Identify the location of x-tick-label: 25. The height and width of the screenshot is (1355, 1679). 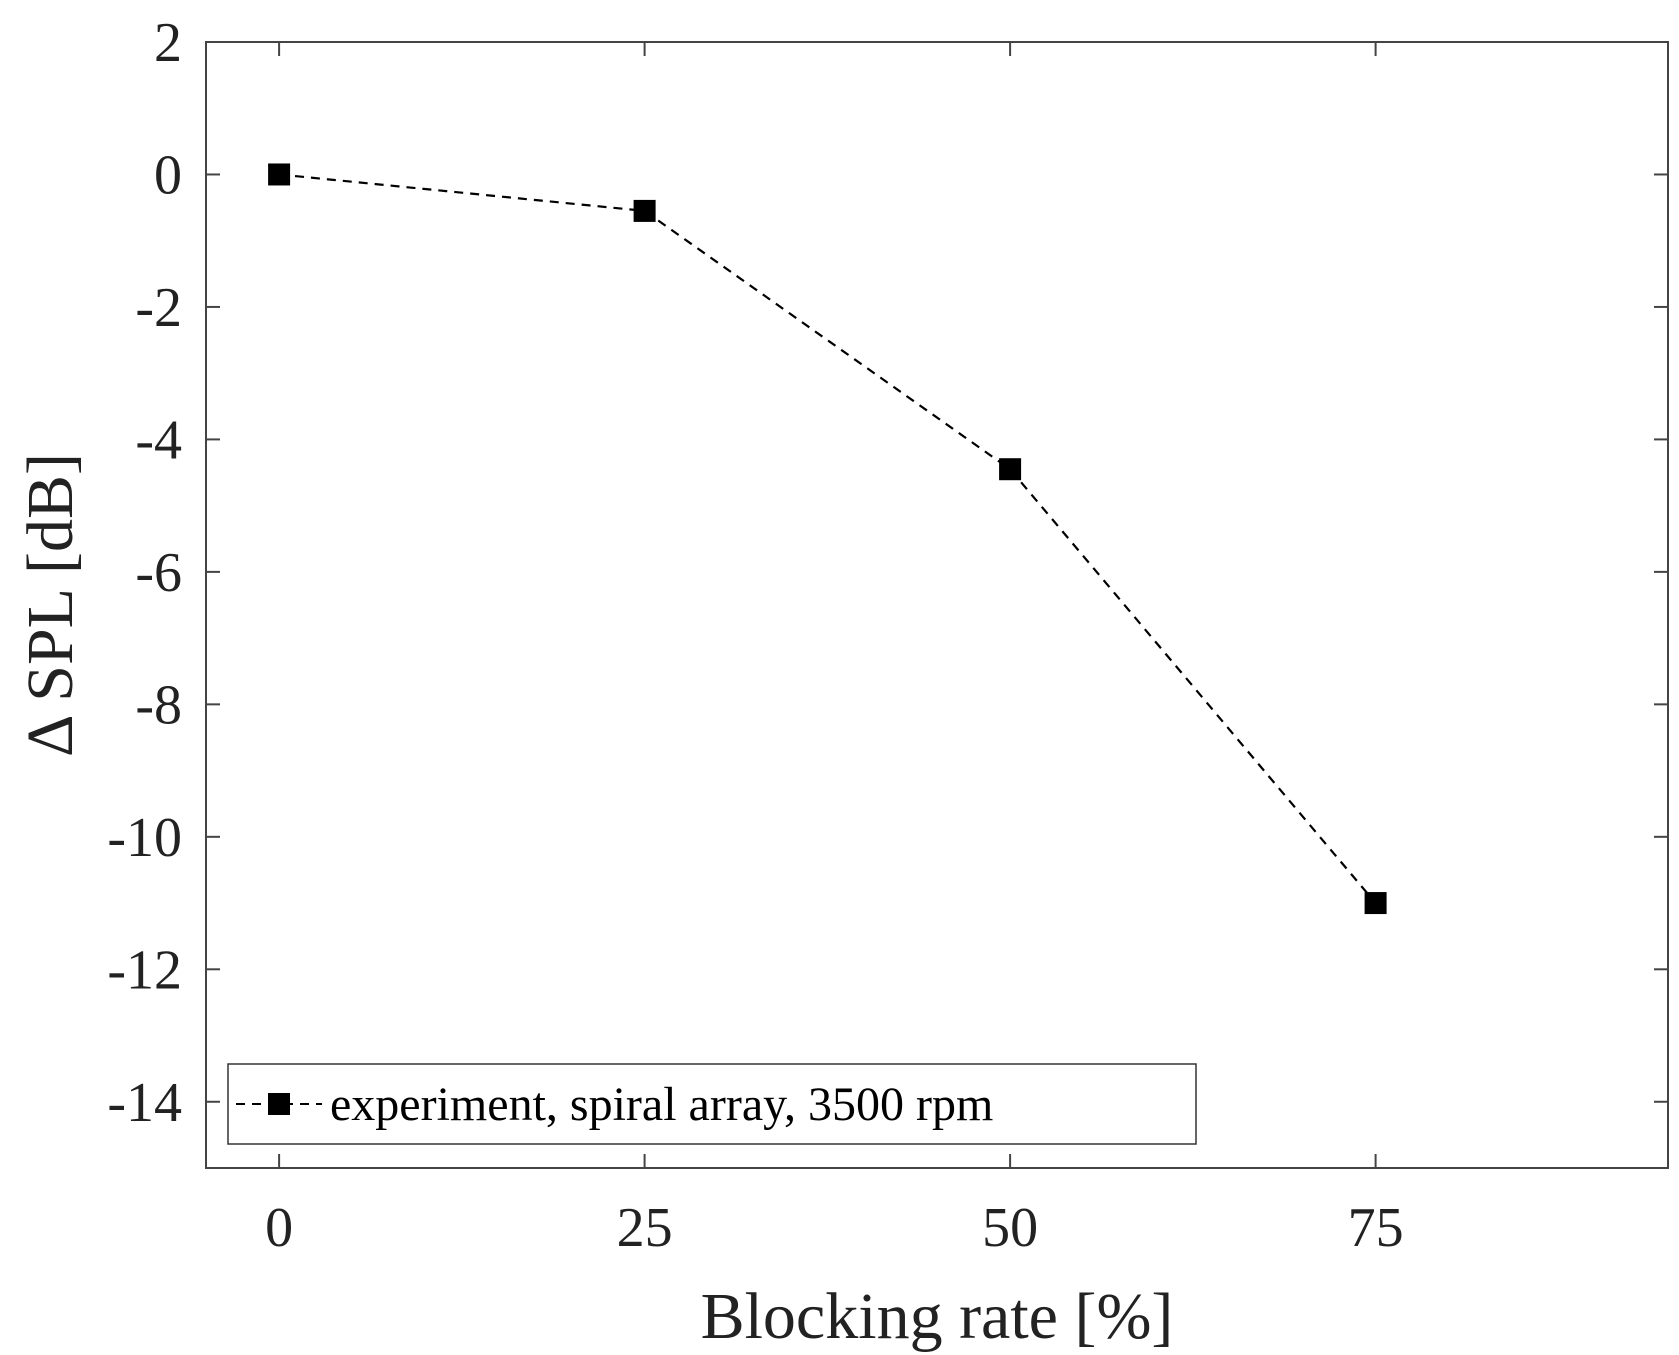
(645, 1228).